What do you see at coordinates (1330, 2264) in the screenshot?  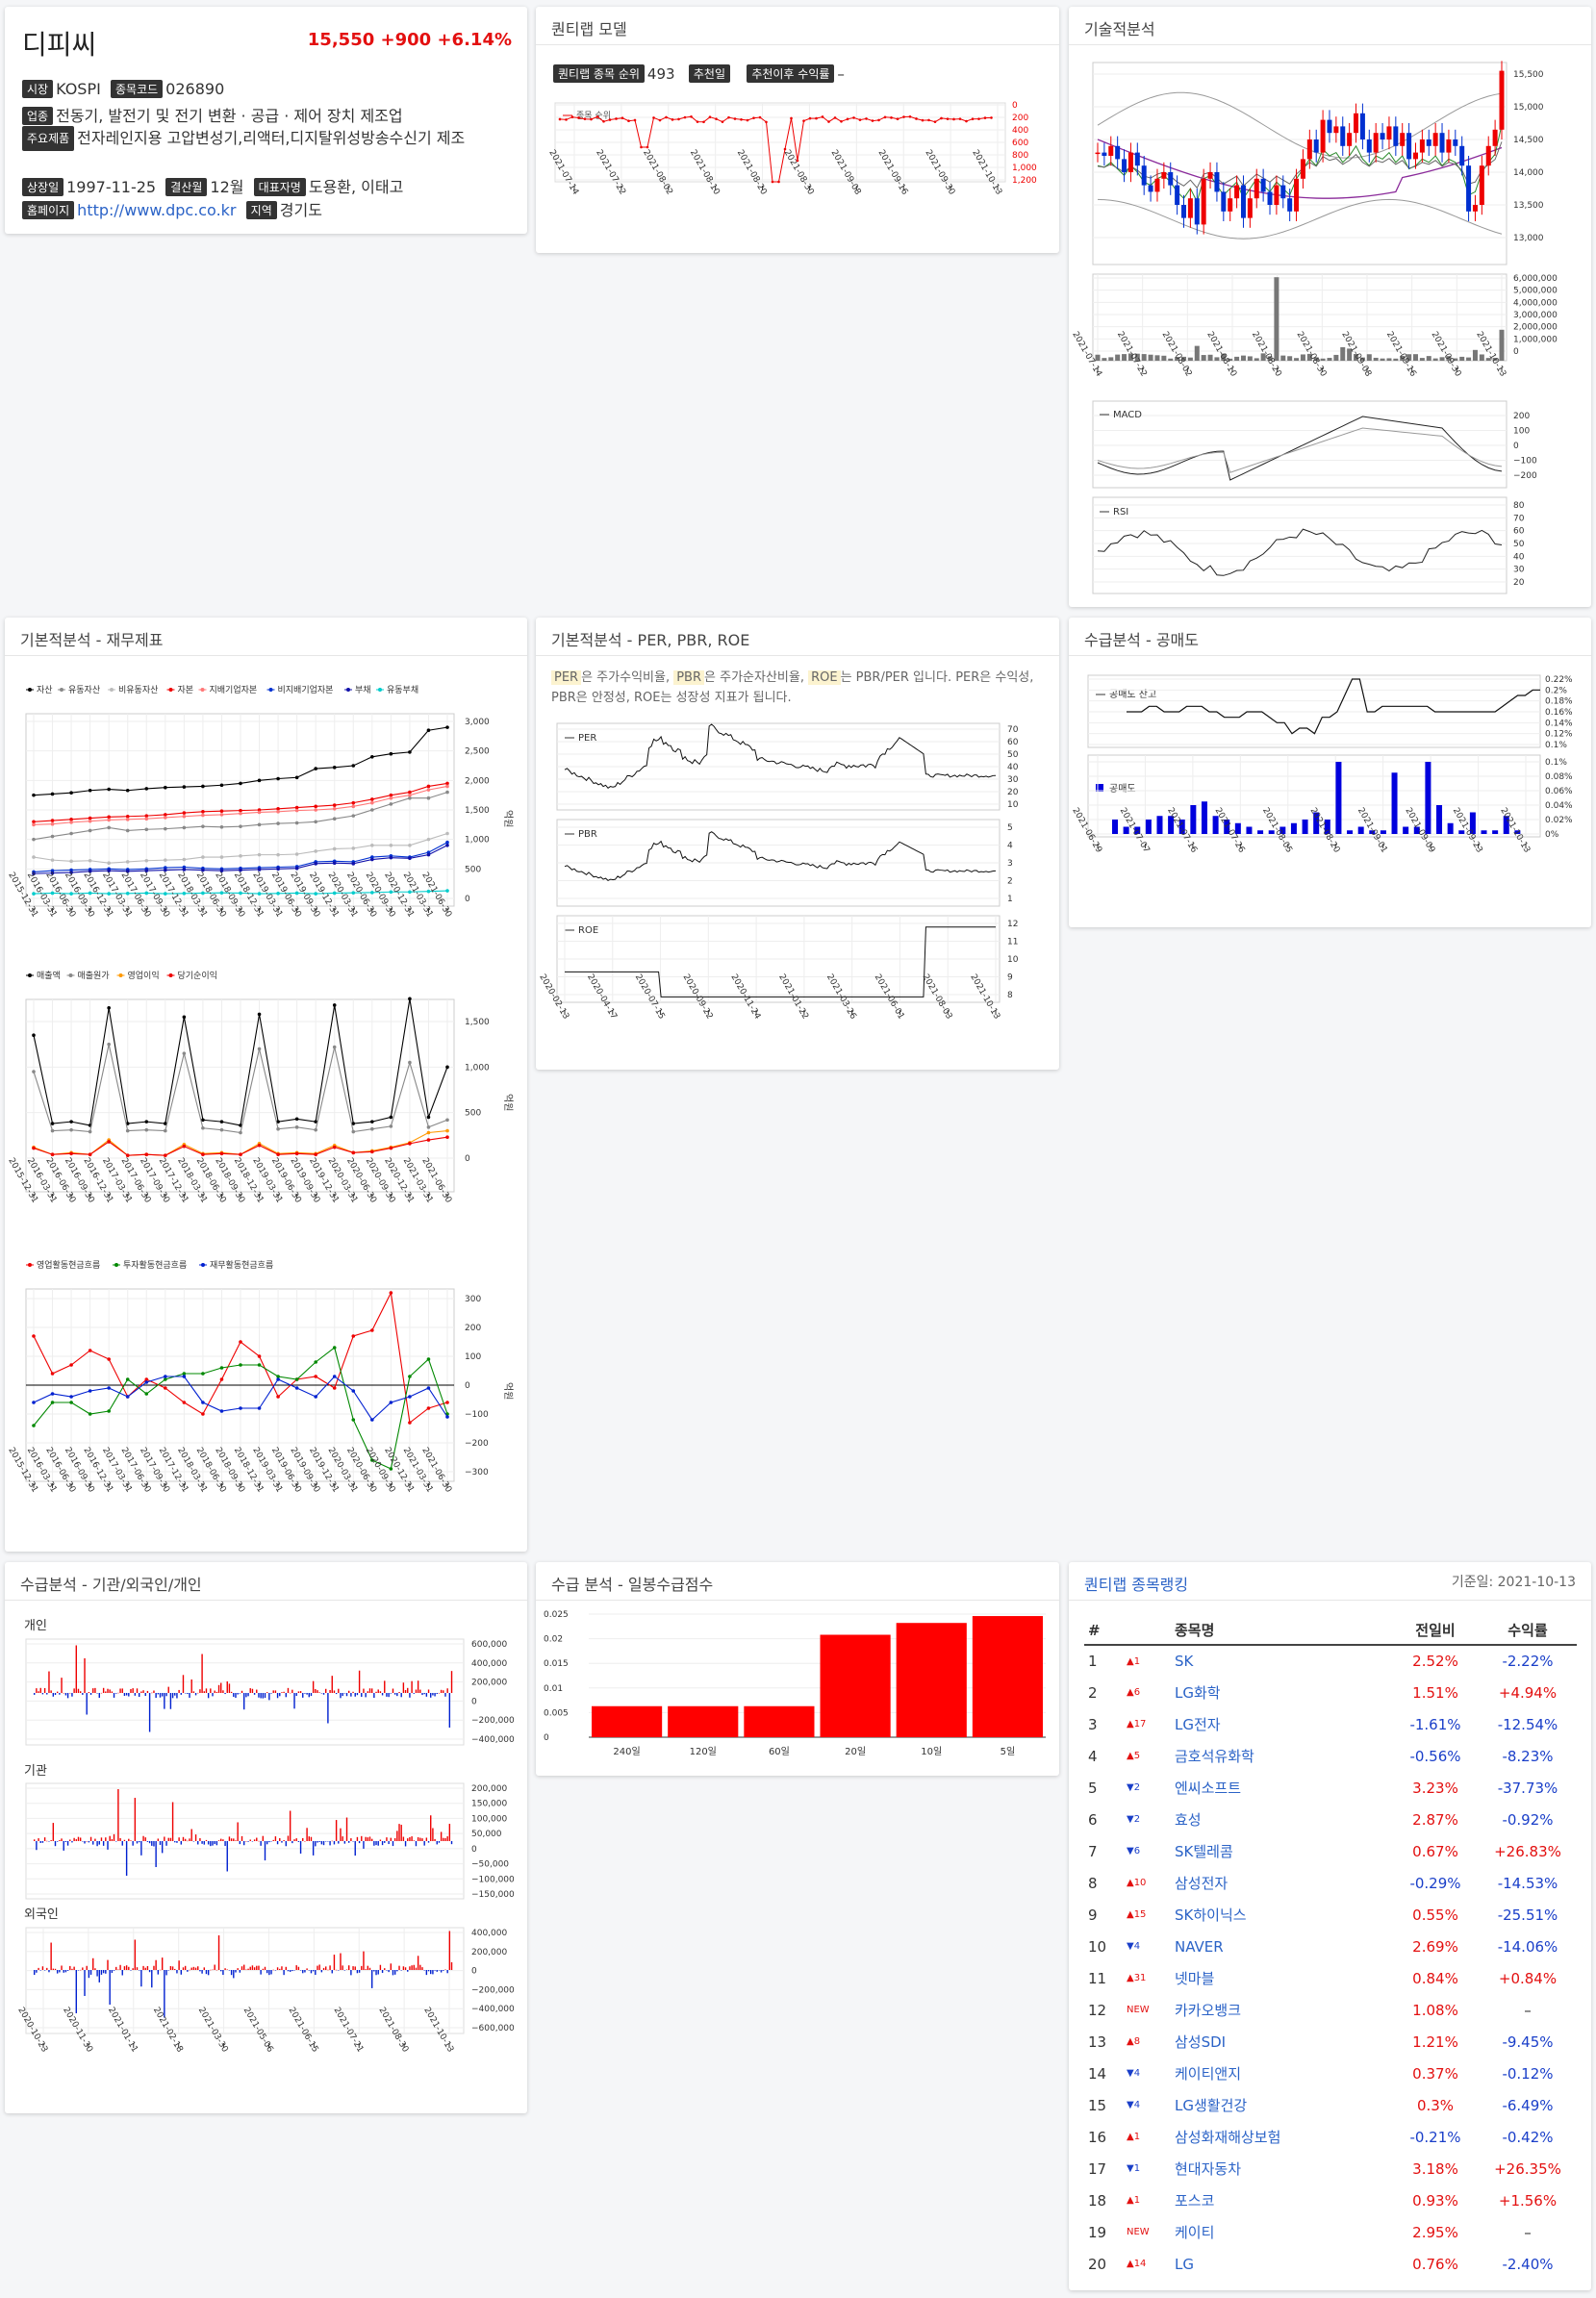 I see `ranking-row: 20 ▲14 LG 0.76% -2.40%` at bounding box center [1330, 2264].